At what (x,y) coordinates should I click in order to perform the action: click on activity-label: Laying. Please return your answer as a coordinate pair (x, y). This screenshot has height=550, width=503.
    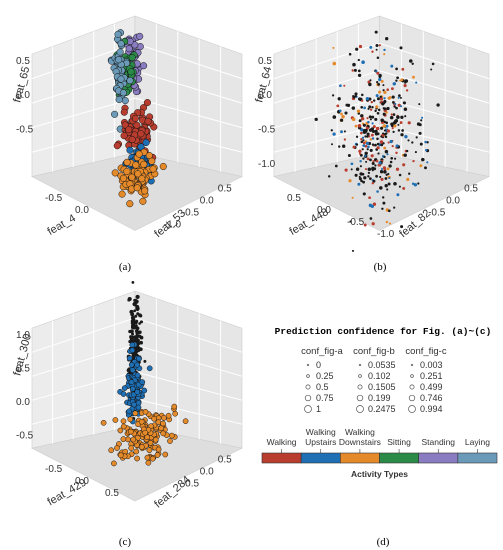
    Looking at the image, I should click on (477, 442).